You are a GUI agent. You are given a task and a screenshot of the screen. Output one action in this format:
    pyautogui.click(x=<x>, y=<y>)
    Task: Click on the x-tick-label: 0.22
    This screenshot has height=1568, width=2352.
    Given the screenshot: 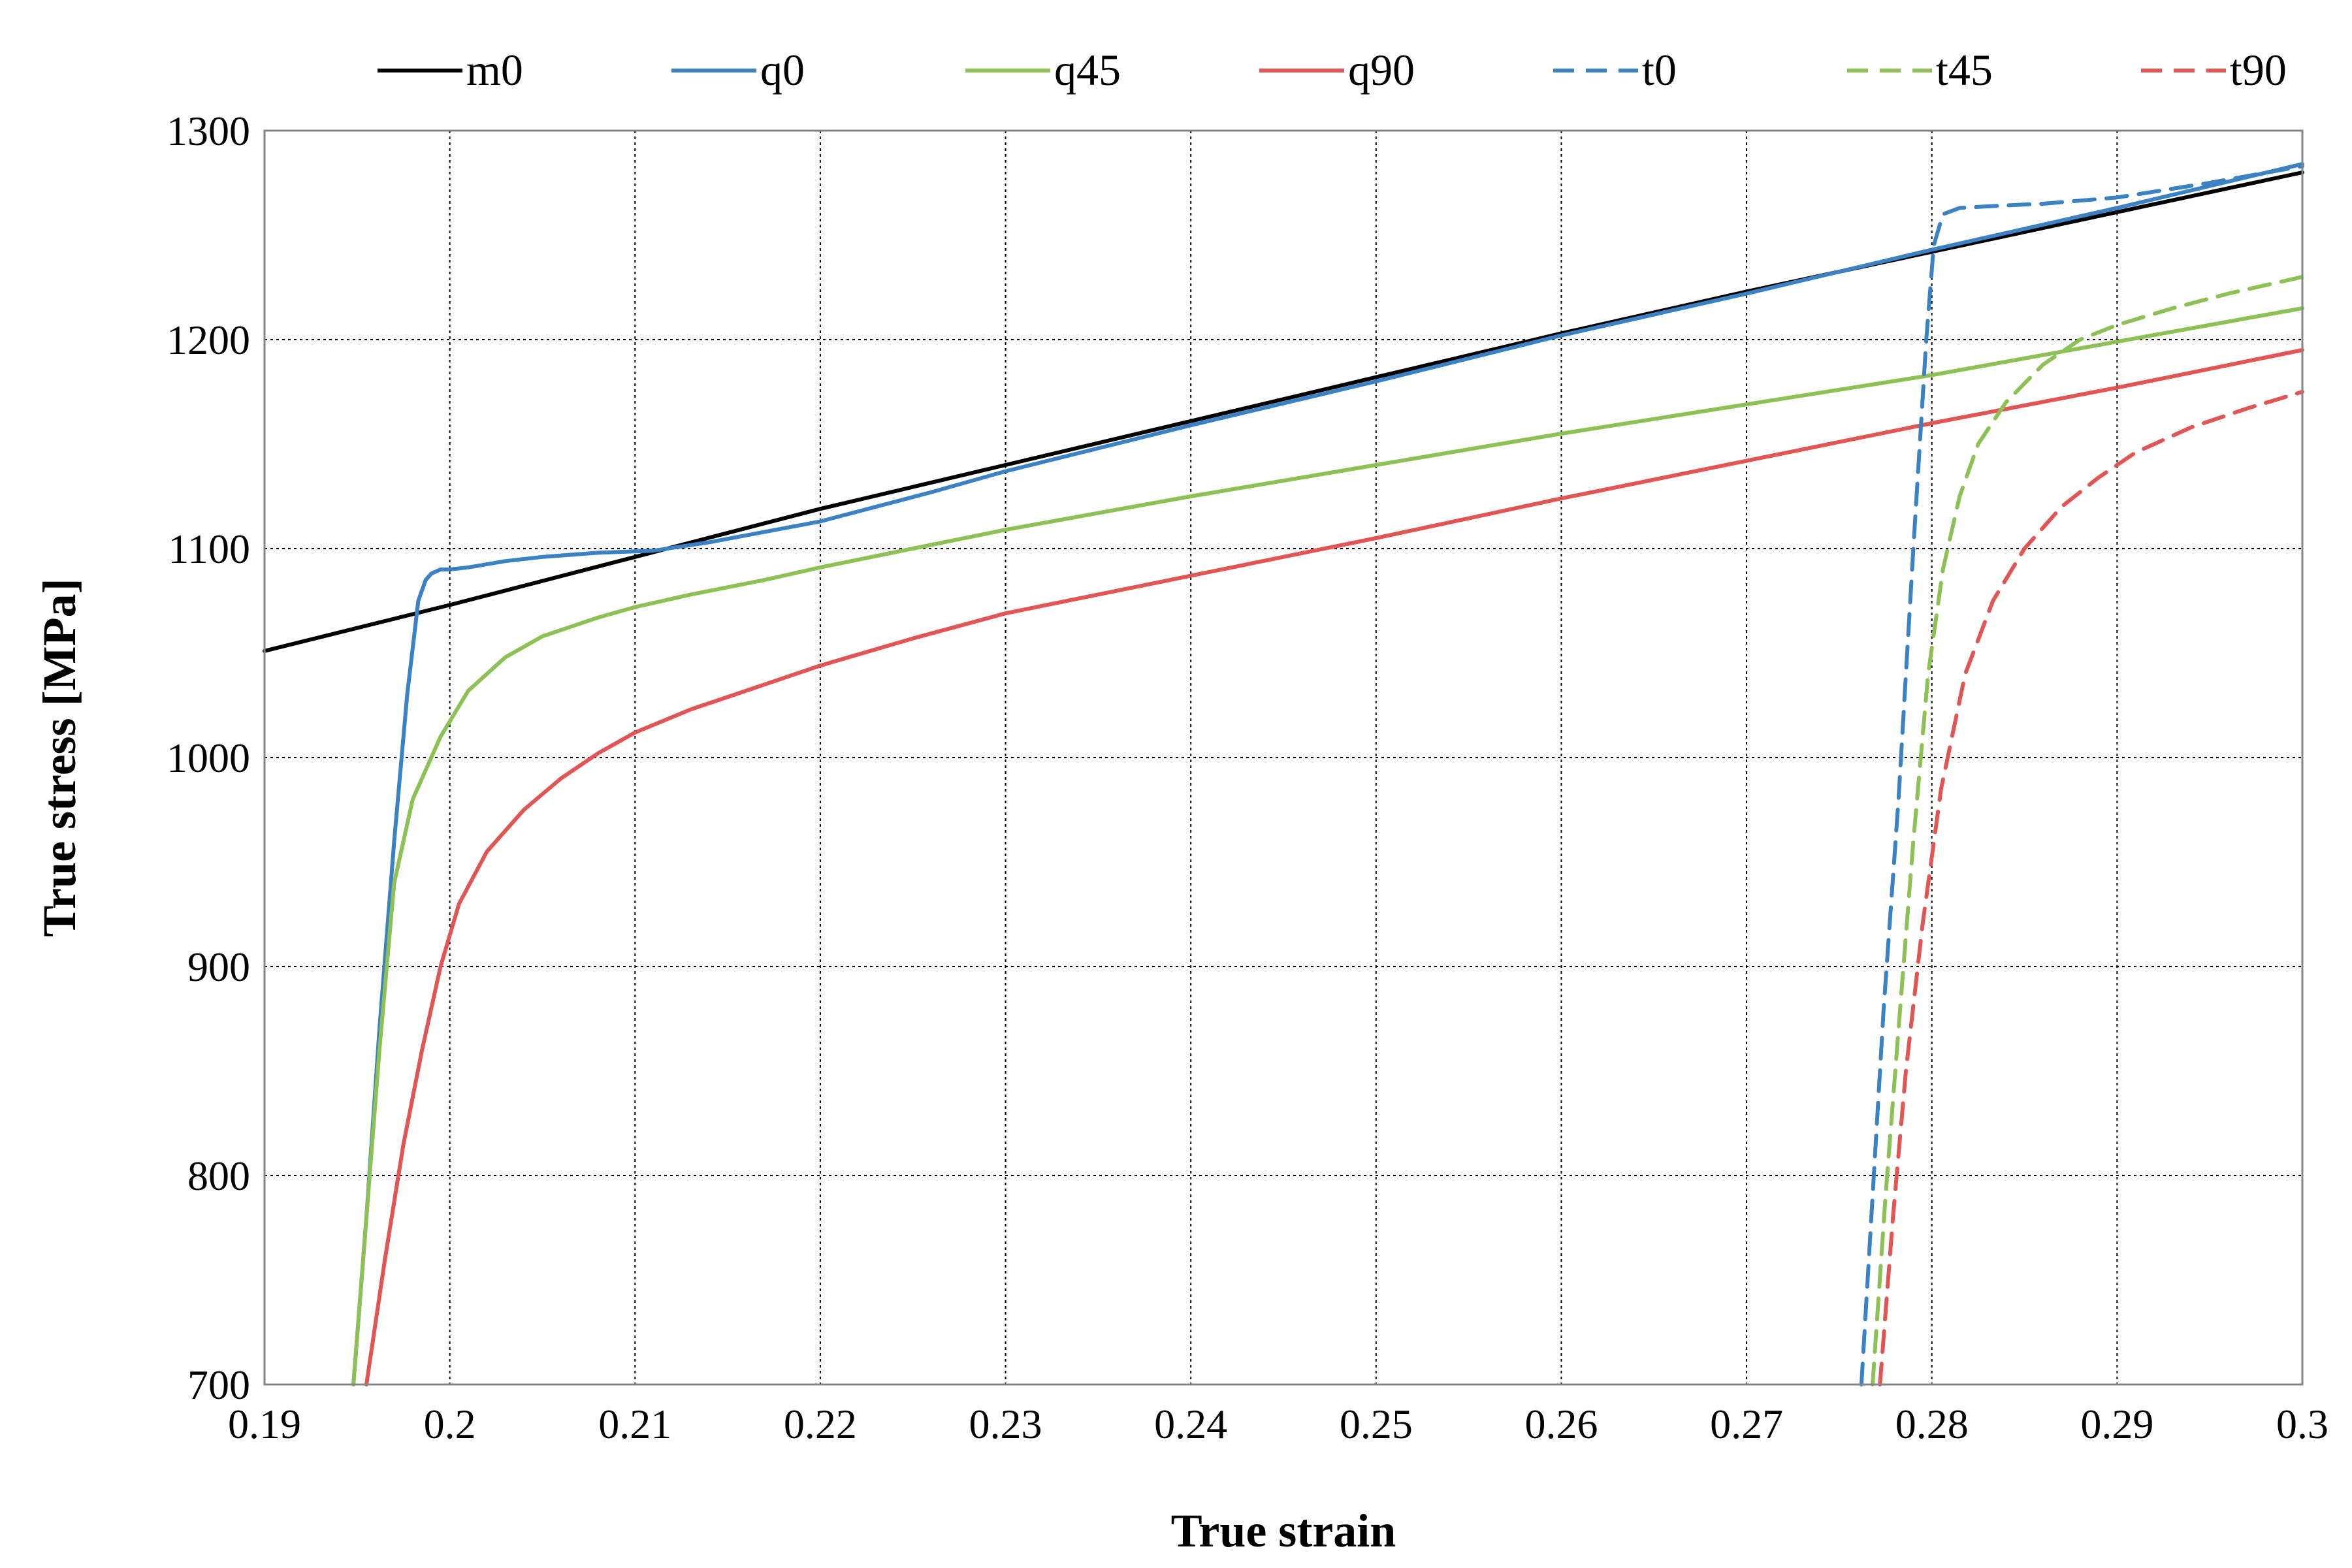 What is the action you would take?
    pyautogui.click(x=820, y=1424)
    